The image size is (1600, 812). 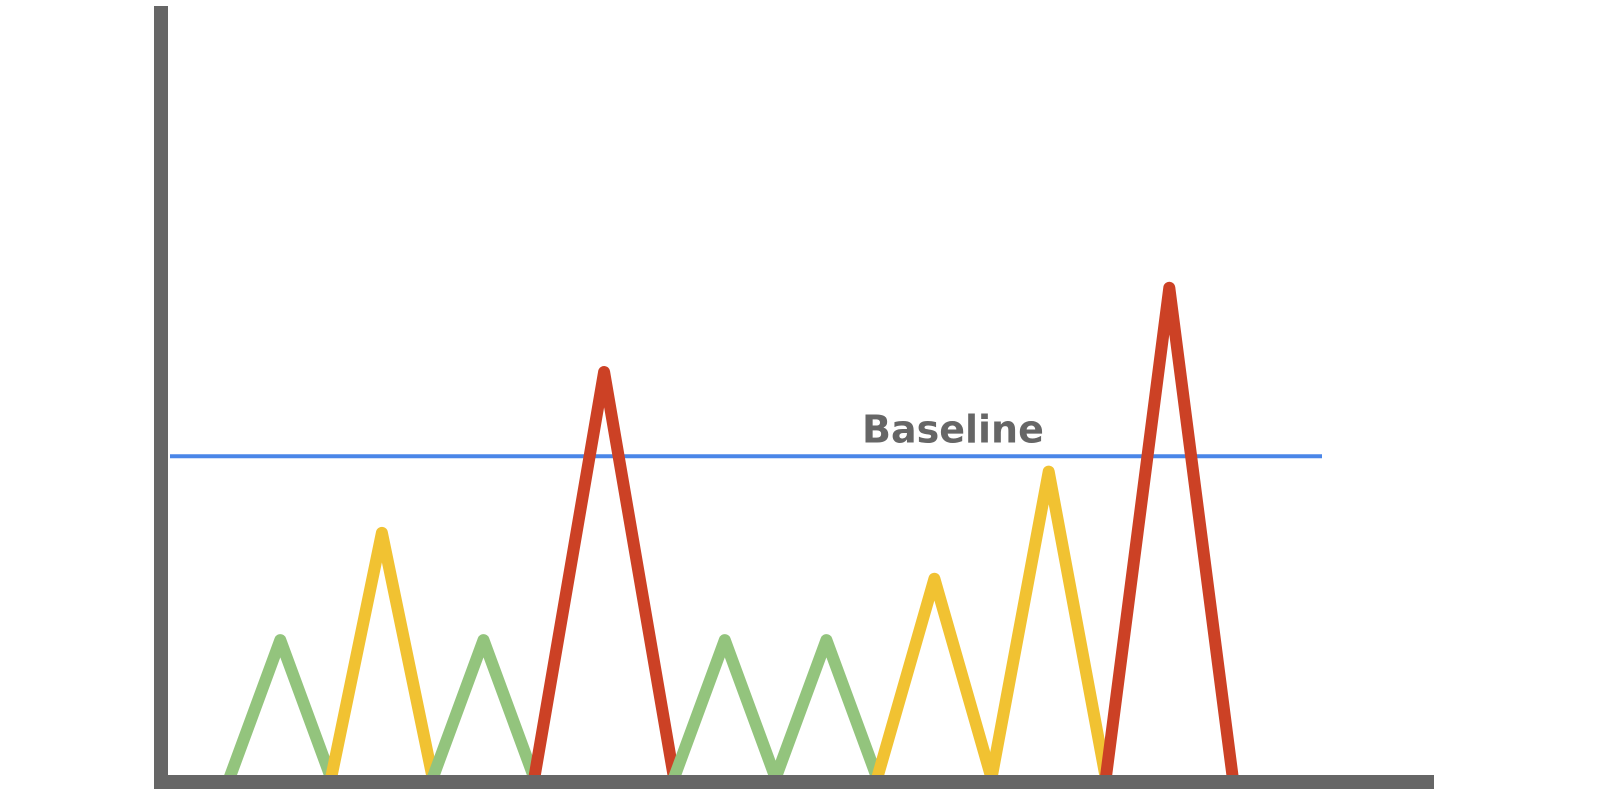 What do you see at coordinates (826, 709) in the screenshot?
I see `peak-6-green` at bounding box center [826, 709].